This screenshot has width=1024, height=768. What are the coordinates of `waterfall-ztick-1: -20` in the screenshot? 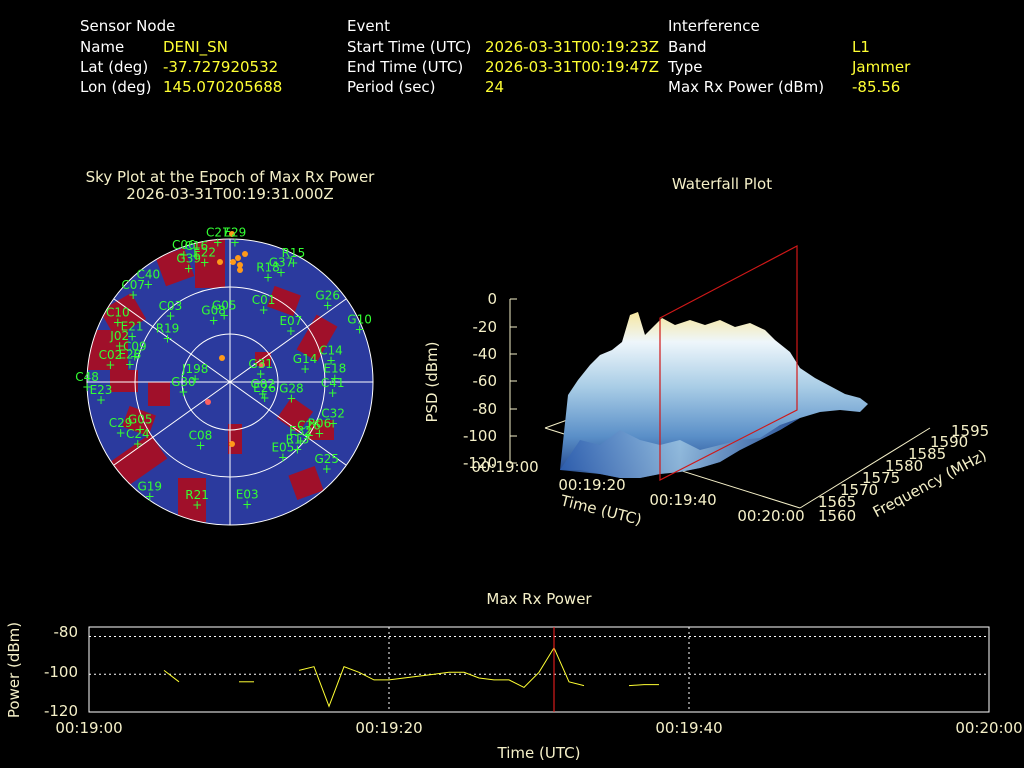 It's located at (485, 327).